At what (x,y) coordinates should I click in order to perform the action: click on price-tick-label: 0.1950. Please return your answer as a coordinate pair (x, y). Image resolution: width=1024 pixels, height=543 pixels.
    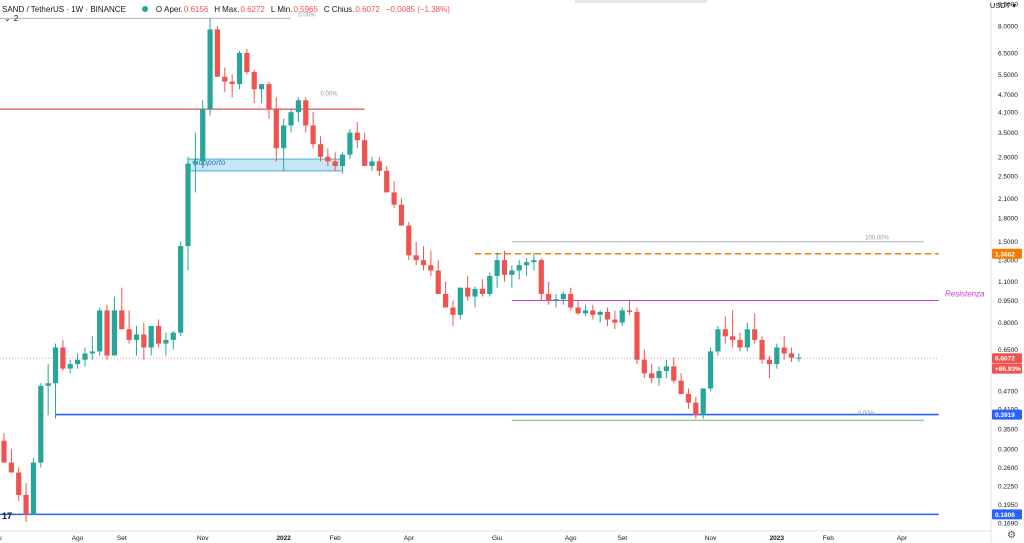
    Looking at the image, I should click on (1008, 505).